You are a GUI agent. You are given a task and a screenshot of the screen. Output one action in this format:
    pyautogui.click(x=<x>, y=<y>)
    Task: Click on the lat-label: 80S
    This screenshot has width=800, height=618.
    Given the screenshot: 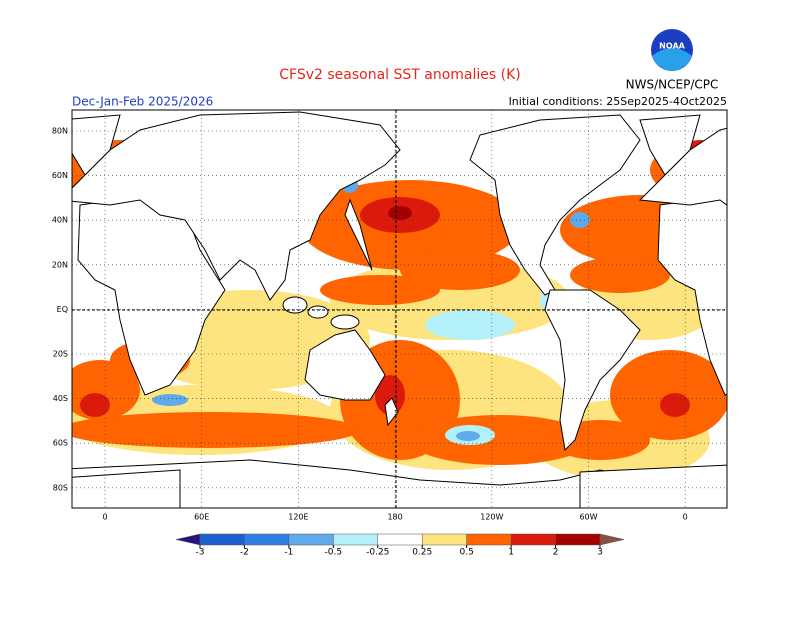 What is the action you would take?
    pyautogui.click(x=60, y=487)
    